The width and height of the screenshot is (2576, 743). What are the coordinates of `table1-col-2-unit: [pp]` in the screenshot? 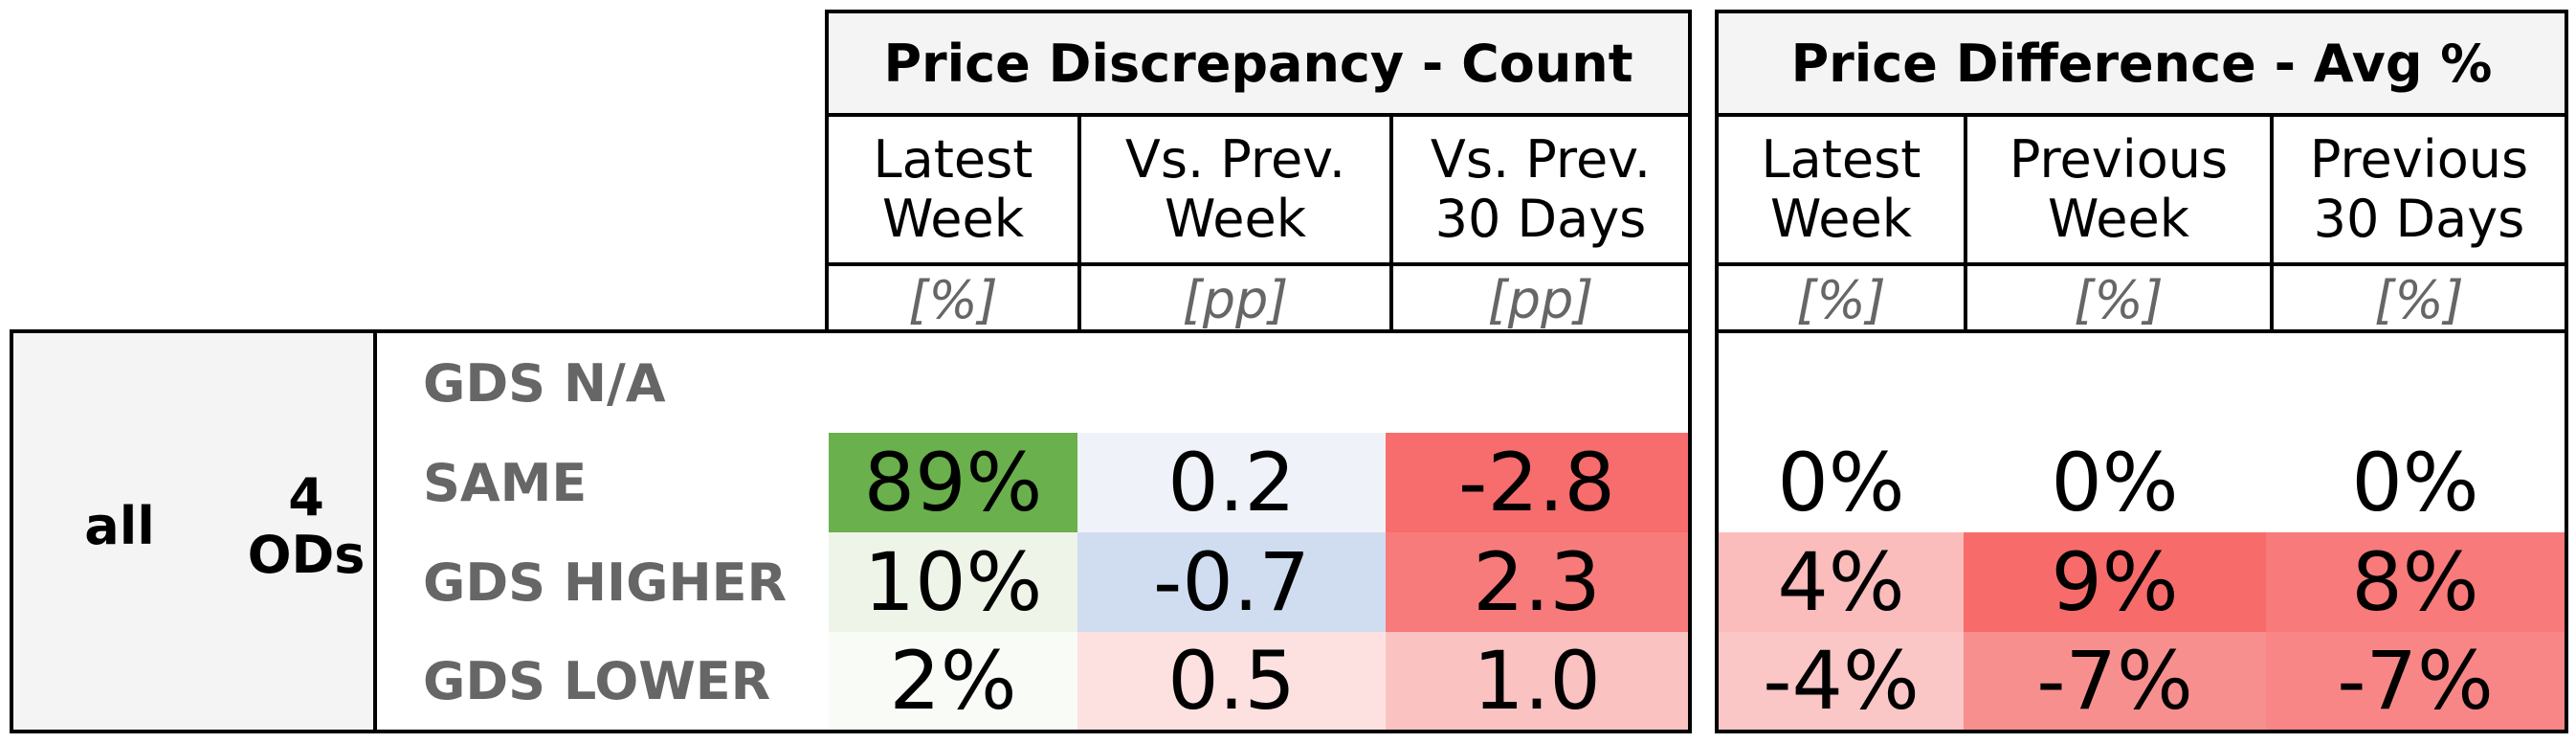 It's located at (1540, 299).